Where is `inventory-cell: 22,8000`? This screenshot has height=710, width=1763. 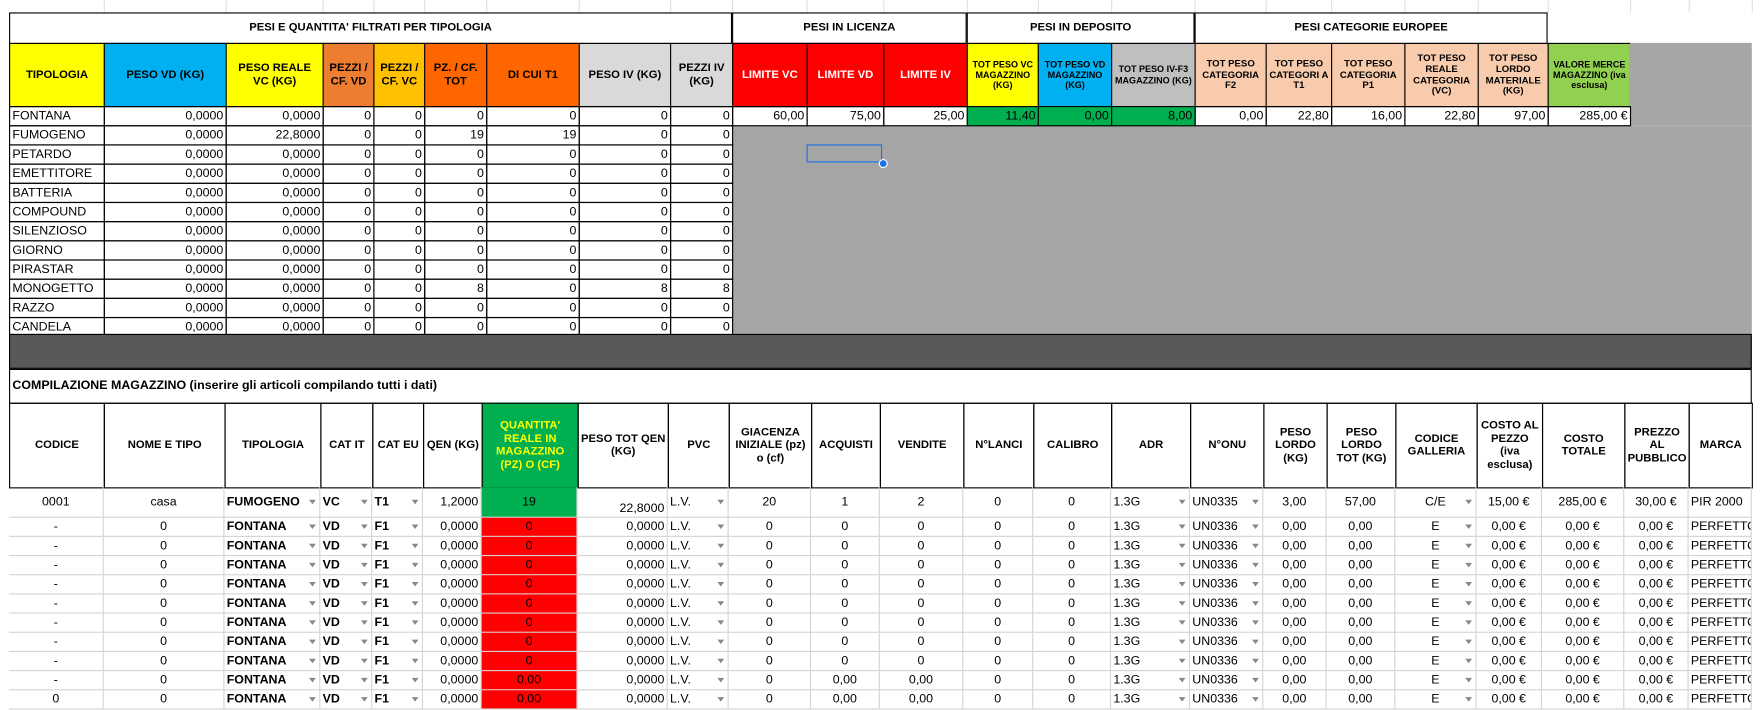
inventory-cell: 22,8000 is located at coordinates (622, 502).